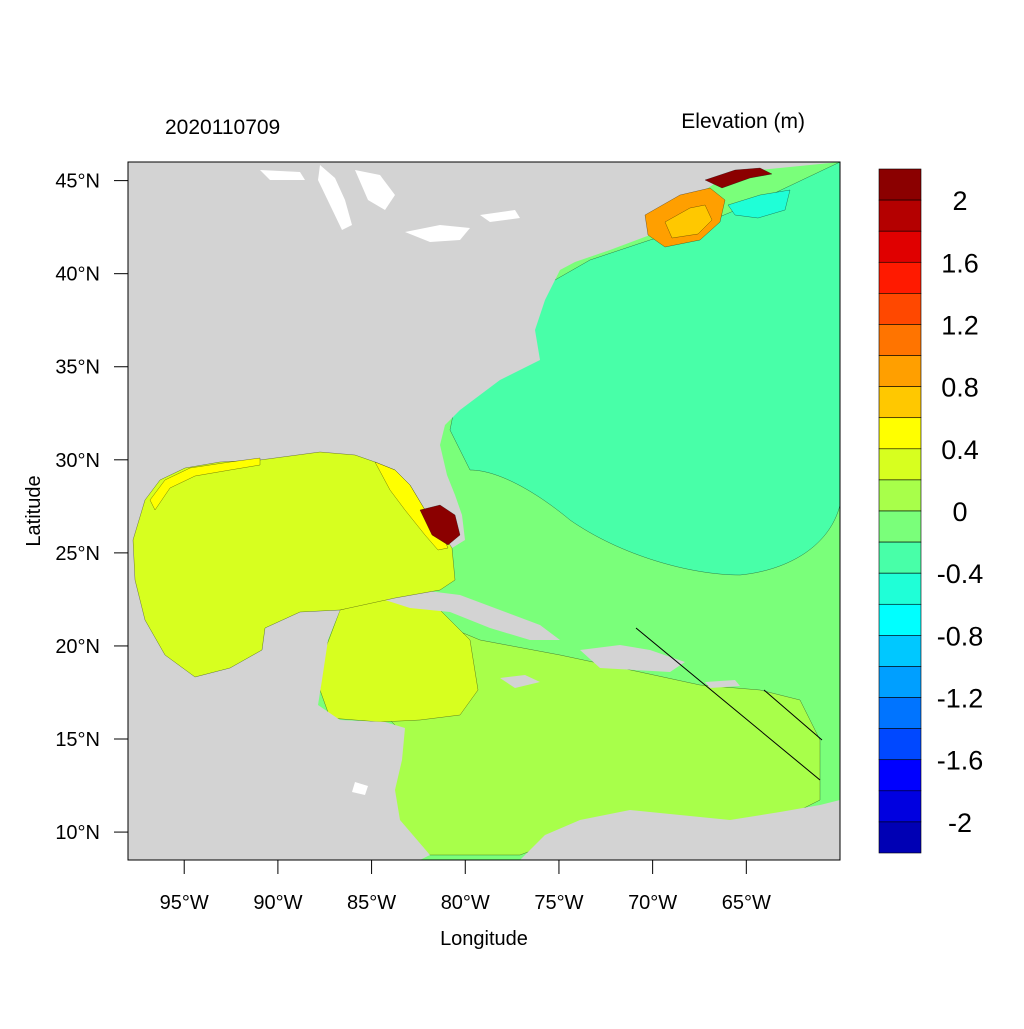 Image resolution: width=1024 pixels, height=1029 pixels. Describe the element at coordinates (77, 182) in the screenshot. I see `y-tick-label: 45°N` at that location.